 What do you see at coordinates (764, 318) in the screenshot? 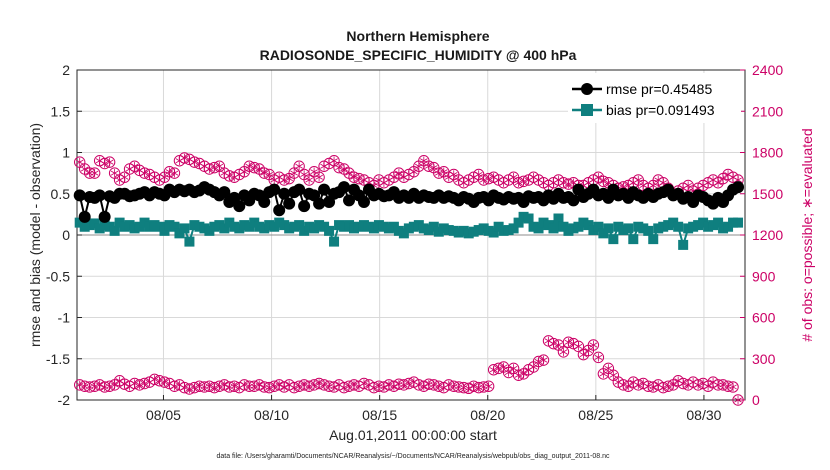
I see `right-tick-label: 600` at bounding box center [764, 318].